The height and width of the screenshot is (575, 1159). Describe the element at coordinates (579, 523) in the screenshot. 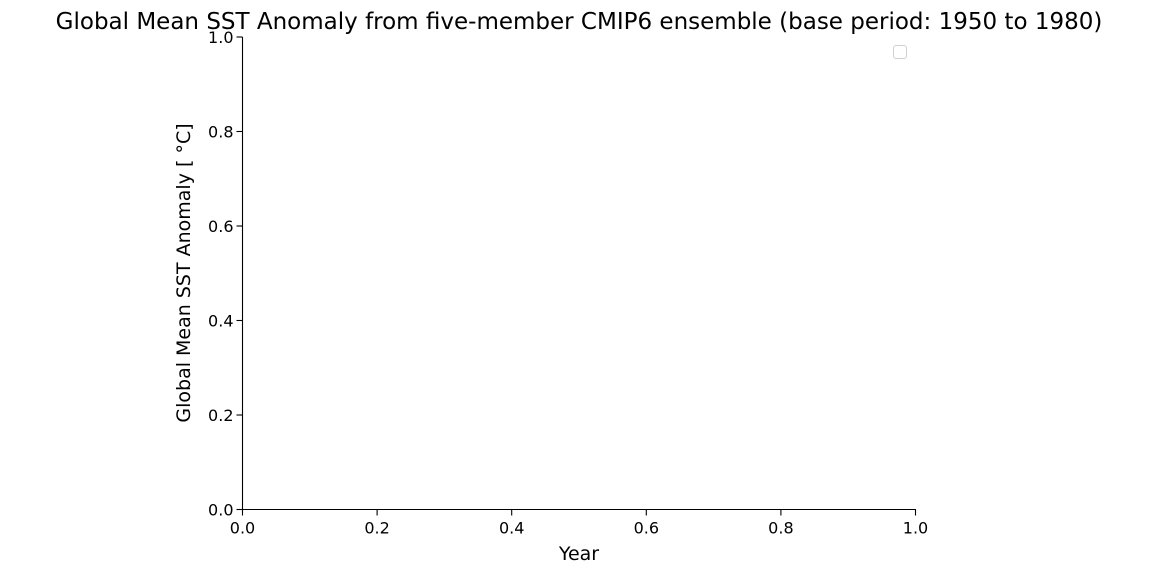

I see `x-ticks: 0.0 0.2 0.4 0.6 0.8 1.0` at that location.